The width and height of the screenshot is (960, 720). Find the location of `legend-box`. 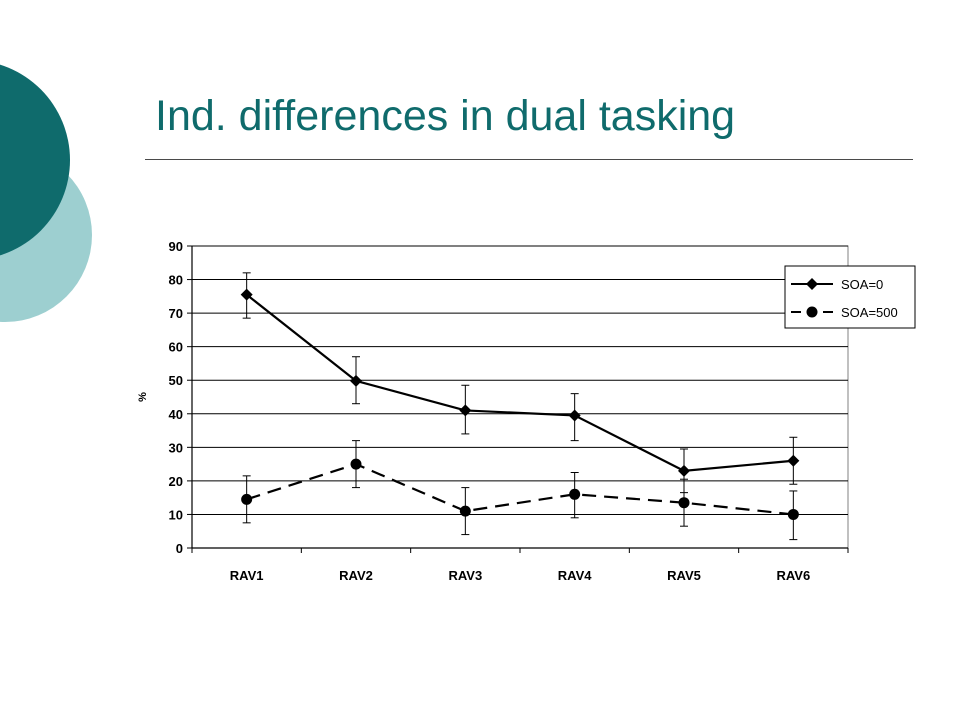

legend-box is located at coordinates (850, 297).